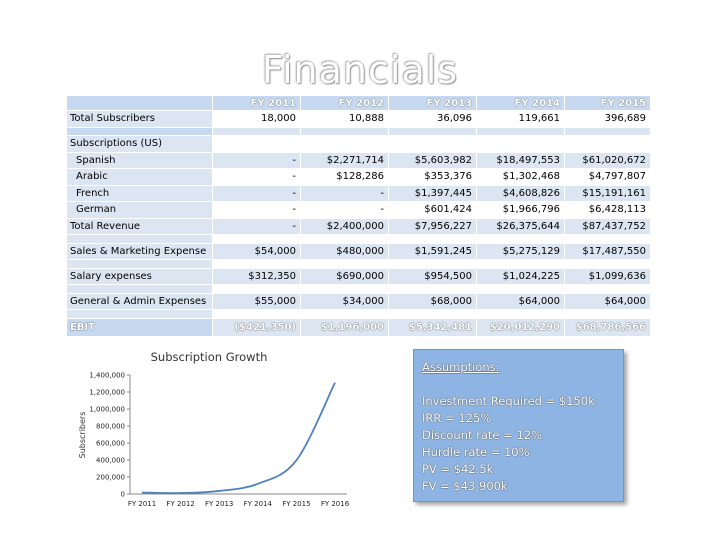 The image size is (720, 540). What do you see at coordinates (476, 452) in the screenshot?
I see `assumption-line: Hurdle rate = 10%` at bounding box center [476, 452].